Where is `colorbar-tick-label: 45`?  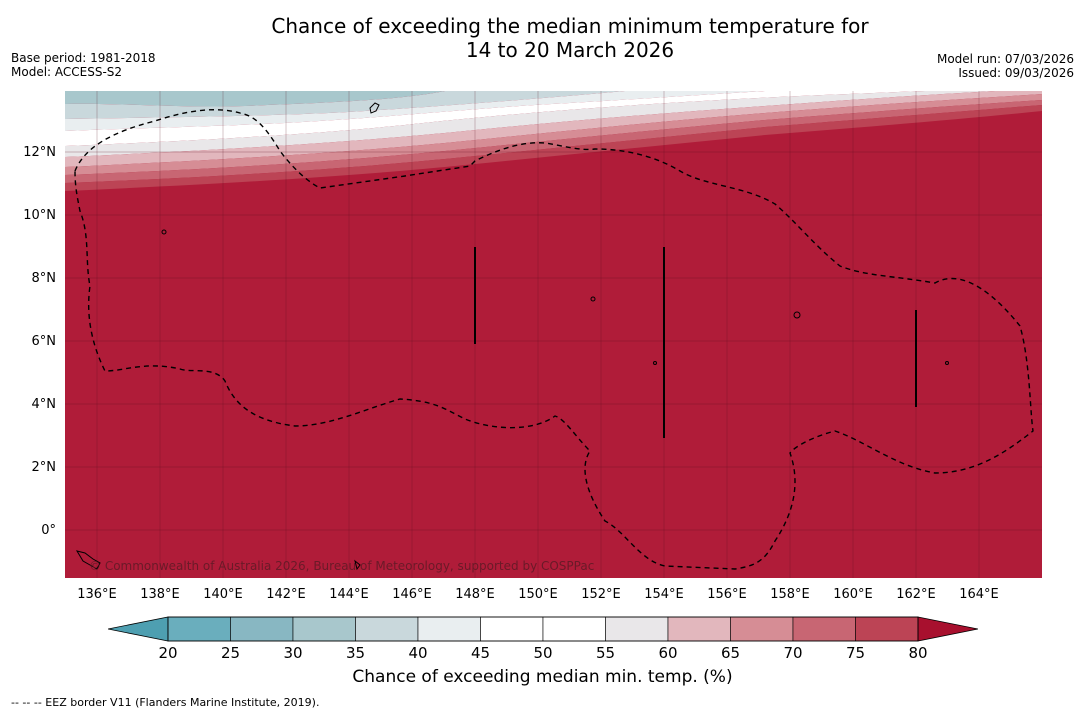 colorbar-tick-label: 45 is located at coordinates (480, 653).